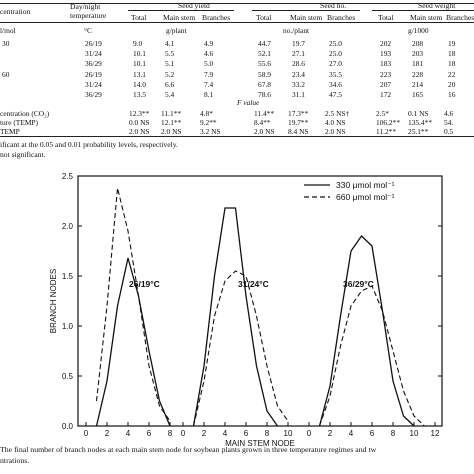  What do you see at coordinates (210, 131) in the screenshot?
I see `fvalue-cell: 3.2 NS` at bounding box center [210, 131].